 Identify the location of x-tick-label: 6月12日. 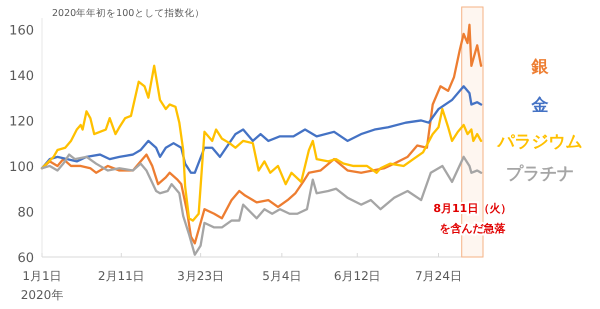
(357, 276).